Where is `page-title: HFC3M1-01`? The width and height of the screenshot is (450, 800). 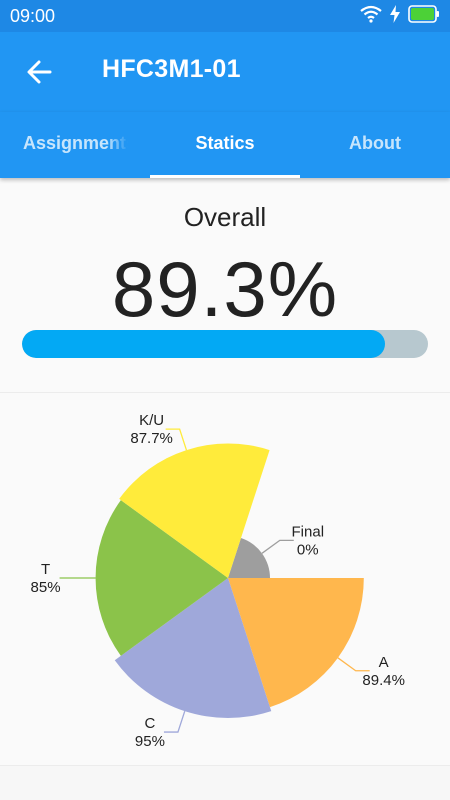
page-title: HFC3M1-01 is located at coordinates (171, 69).